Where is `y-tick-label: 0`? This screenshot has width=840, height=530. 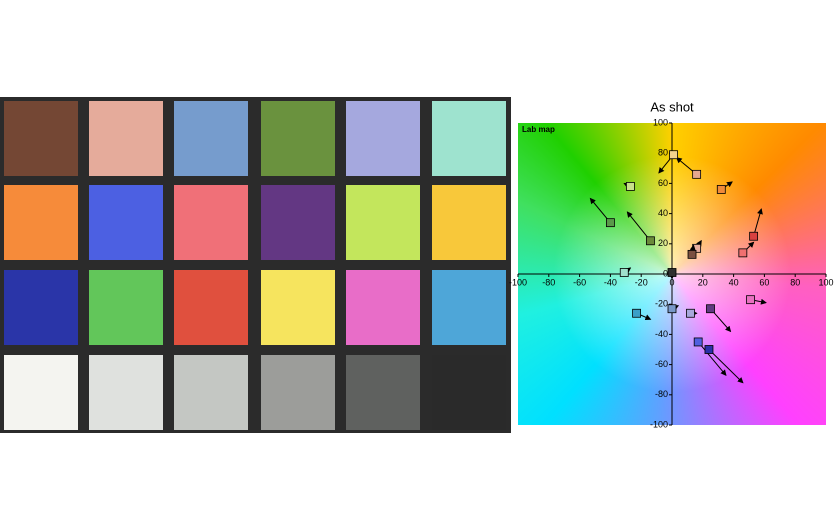 y-tick-label: 0 is located at coordinates (665, 273).